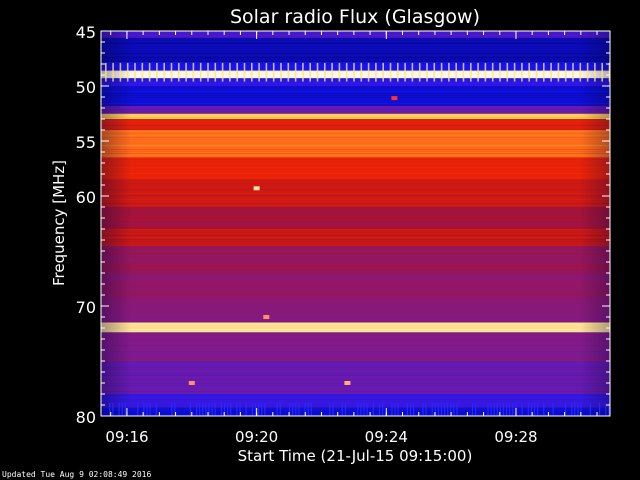 The width and height of the screenshot is (640, 480). What do you see at coordinates (355, 456) in the screenshot?
I see `x-axis-label: Start Time (21-Jul-15 09:15:00)` at bounding box center [355, 456].